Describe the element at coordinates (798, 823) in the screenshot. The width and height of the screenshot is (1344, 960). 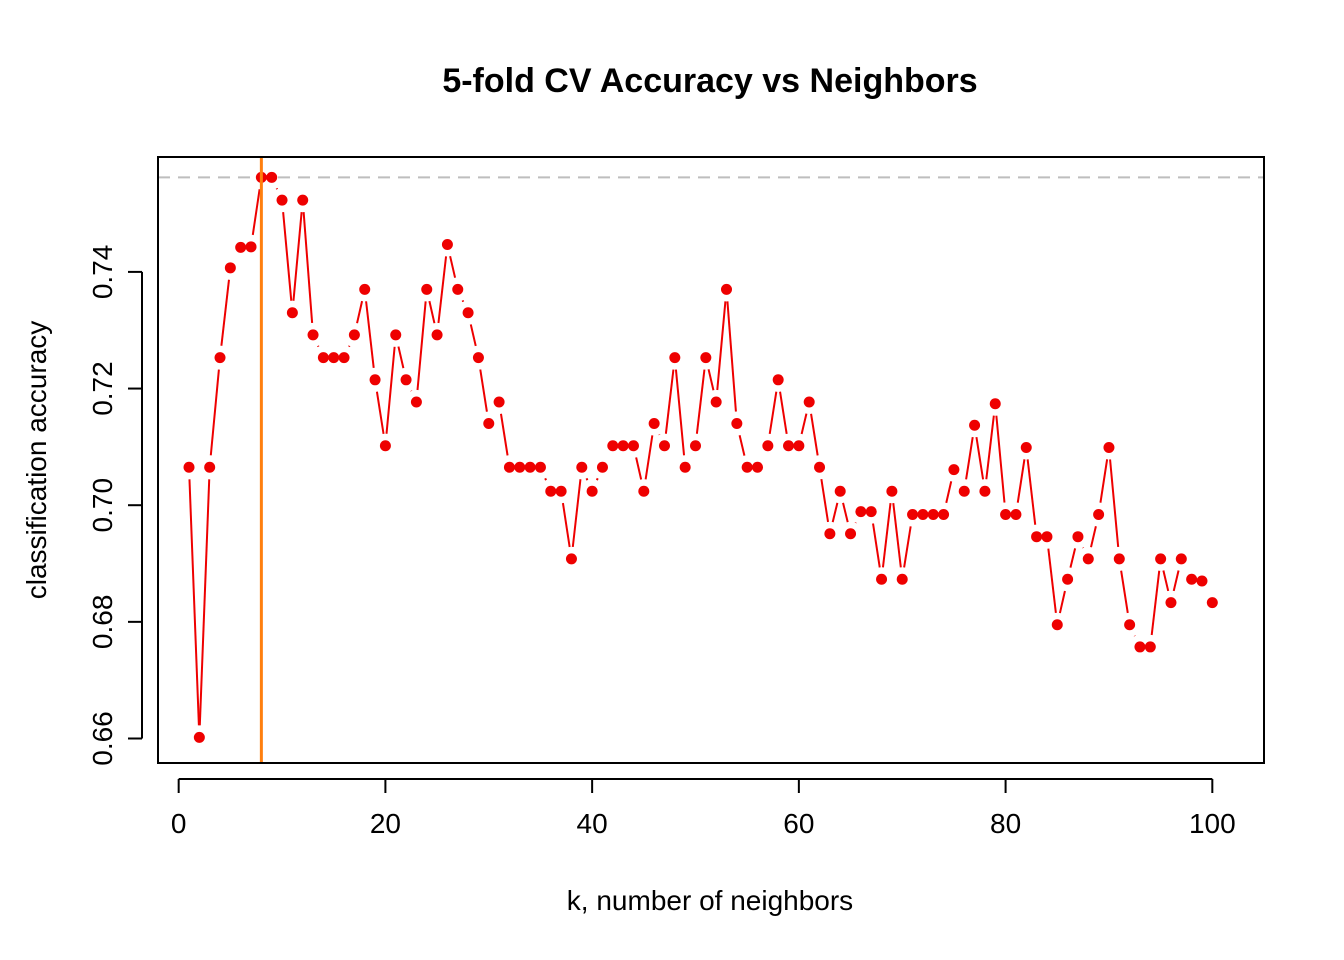
I see `x-tick-label: 60` at that location.